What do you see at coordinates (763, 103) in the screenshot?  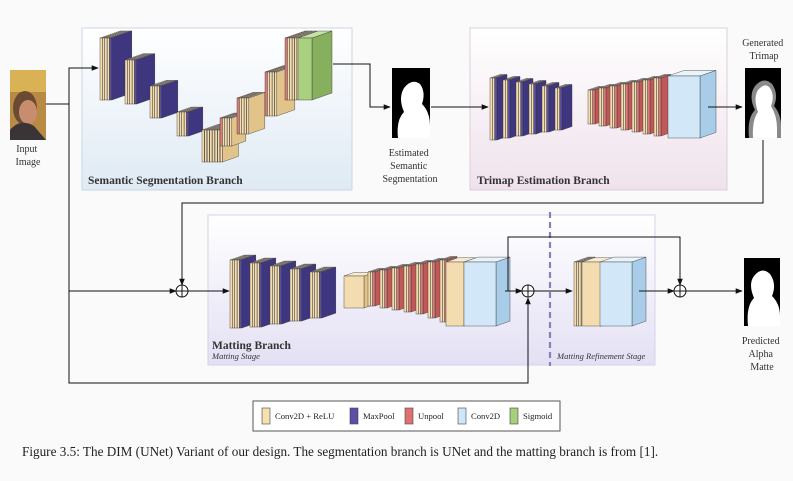 I see `generated-trimap-image` at bounding box center [763, 103].